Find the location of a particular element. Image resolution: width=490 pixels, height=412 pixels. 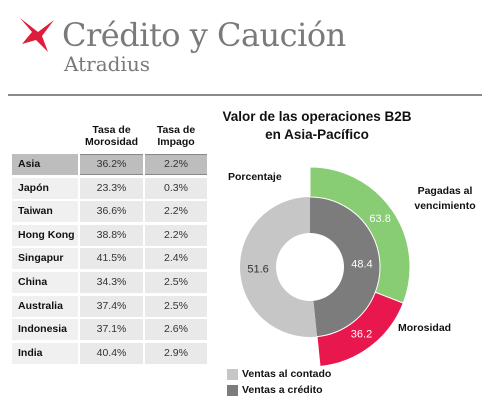

impago-cell: 2.6% is located at coordinates (176, 330).